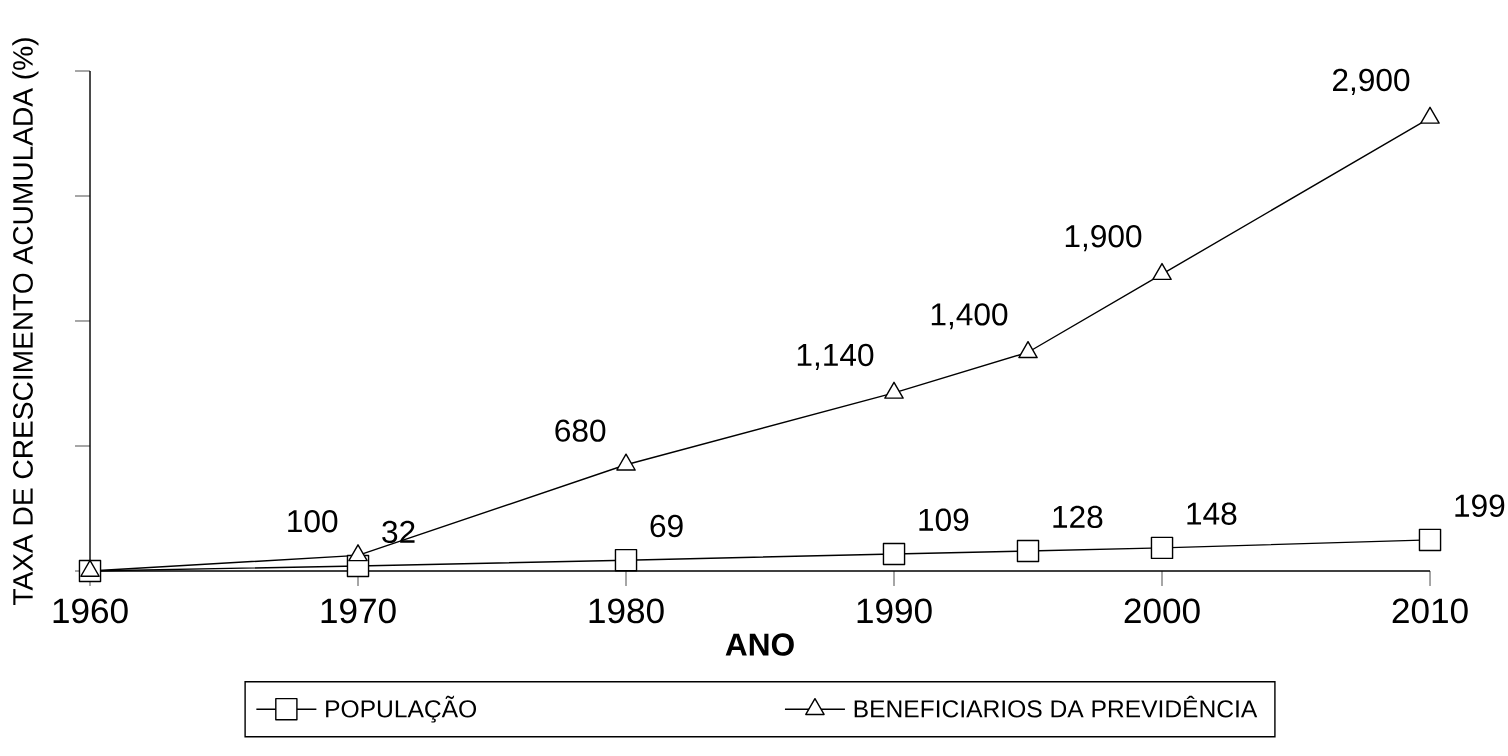 Image resolution: width=1508 pixels, height=756 pixels. I want to click on data-label: 128, so click(1078, 517).